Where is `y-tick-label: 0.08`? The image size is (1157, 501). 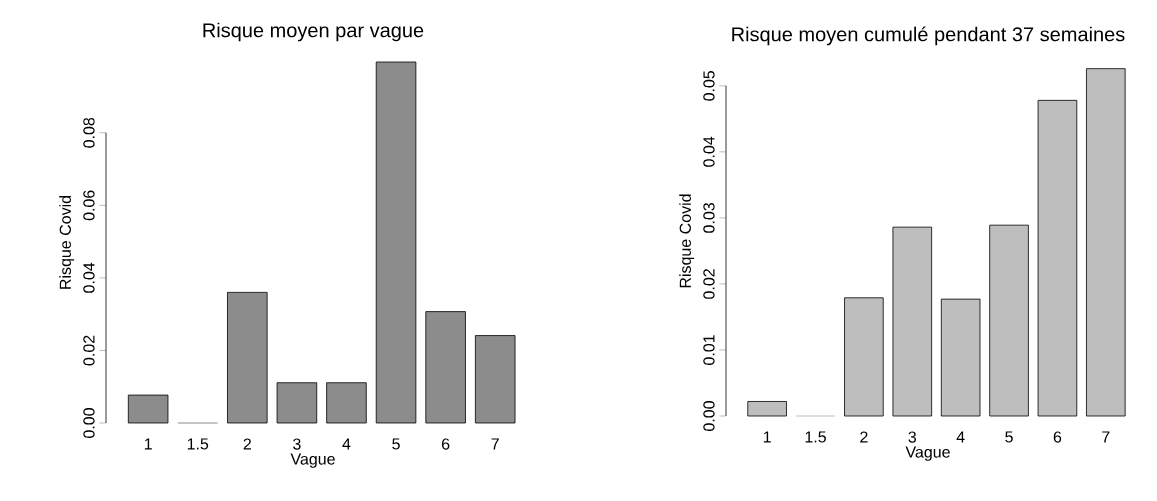
y-tick-label: 0.08 is located at coordinates (89, 132).